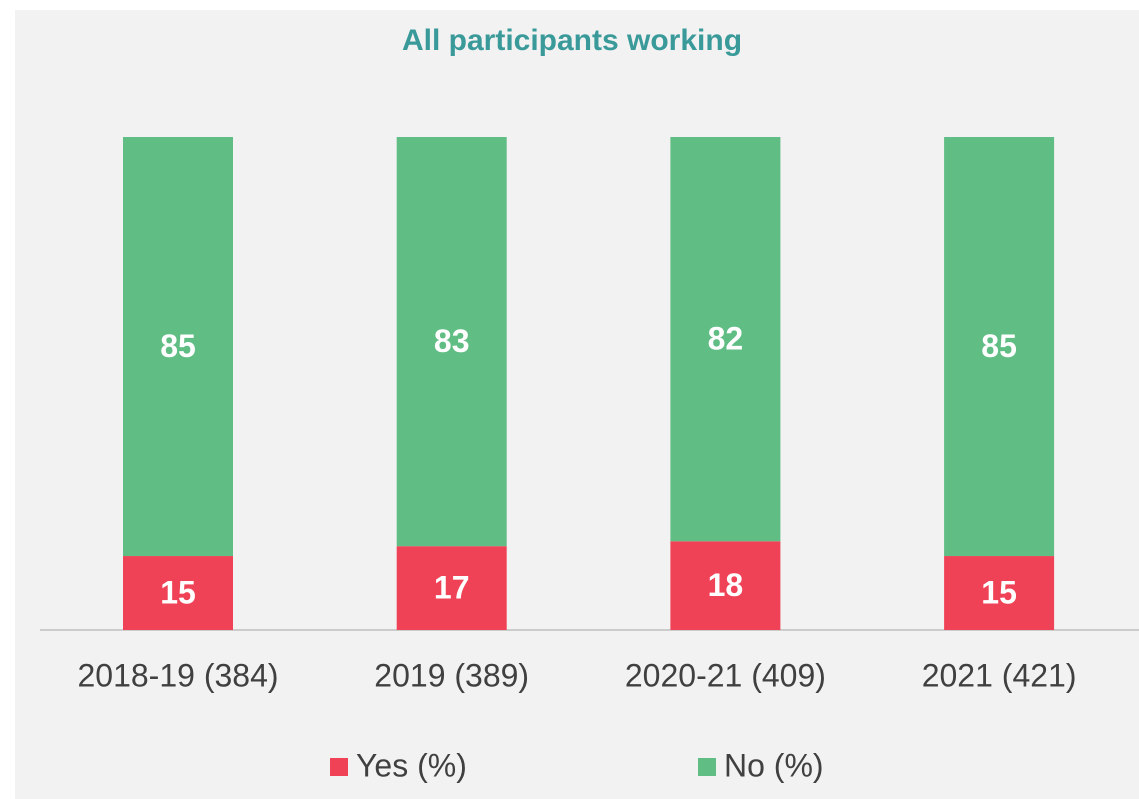  Describe the element at coordinates (774, 765) in the screenshot. I see `legend-label: No (%)` at that location.